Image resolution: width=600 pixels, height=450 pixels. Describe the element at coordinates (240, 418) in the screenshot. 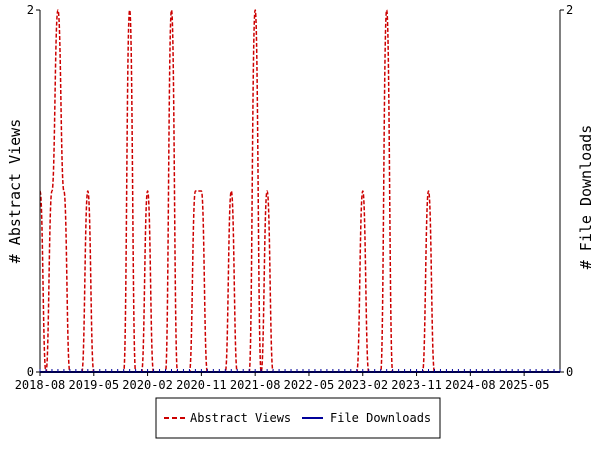

I see `legend-label-abstract-views: Abstract Views` at that location.